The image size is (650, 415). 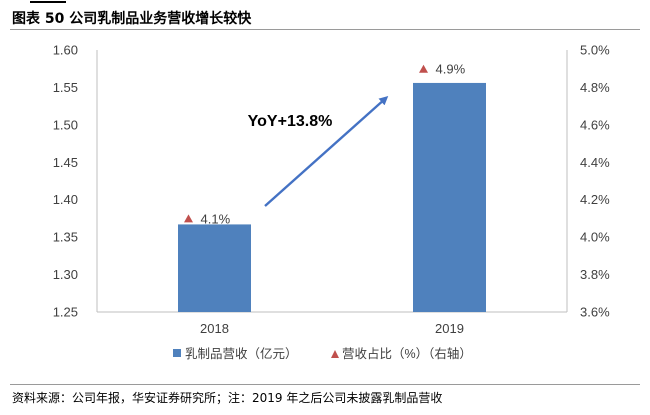 What do you see at coordinates (65, 124) in the screenshot?
I see `left-axis-tick-label: 1.50` at bounding box center [65, 124].